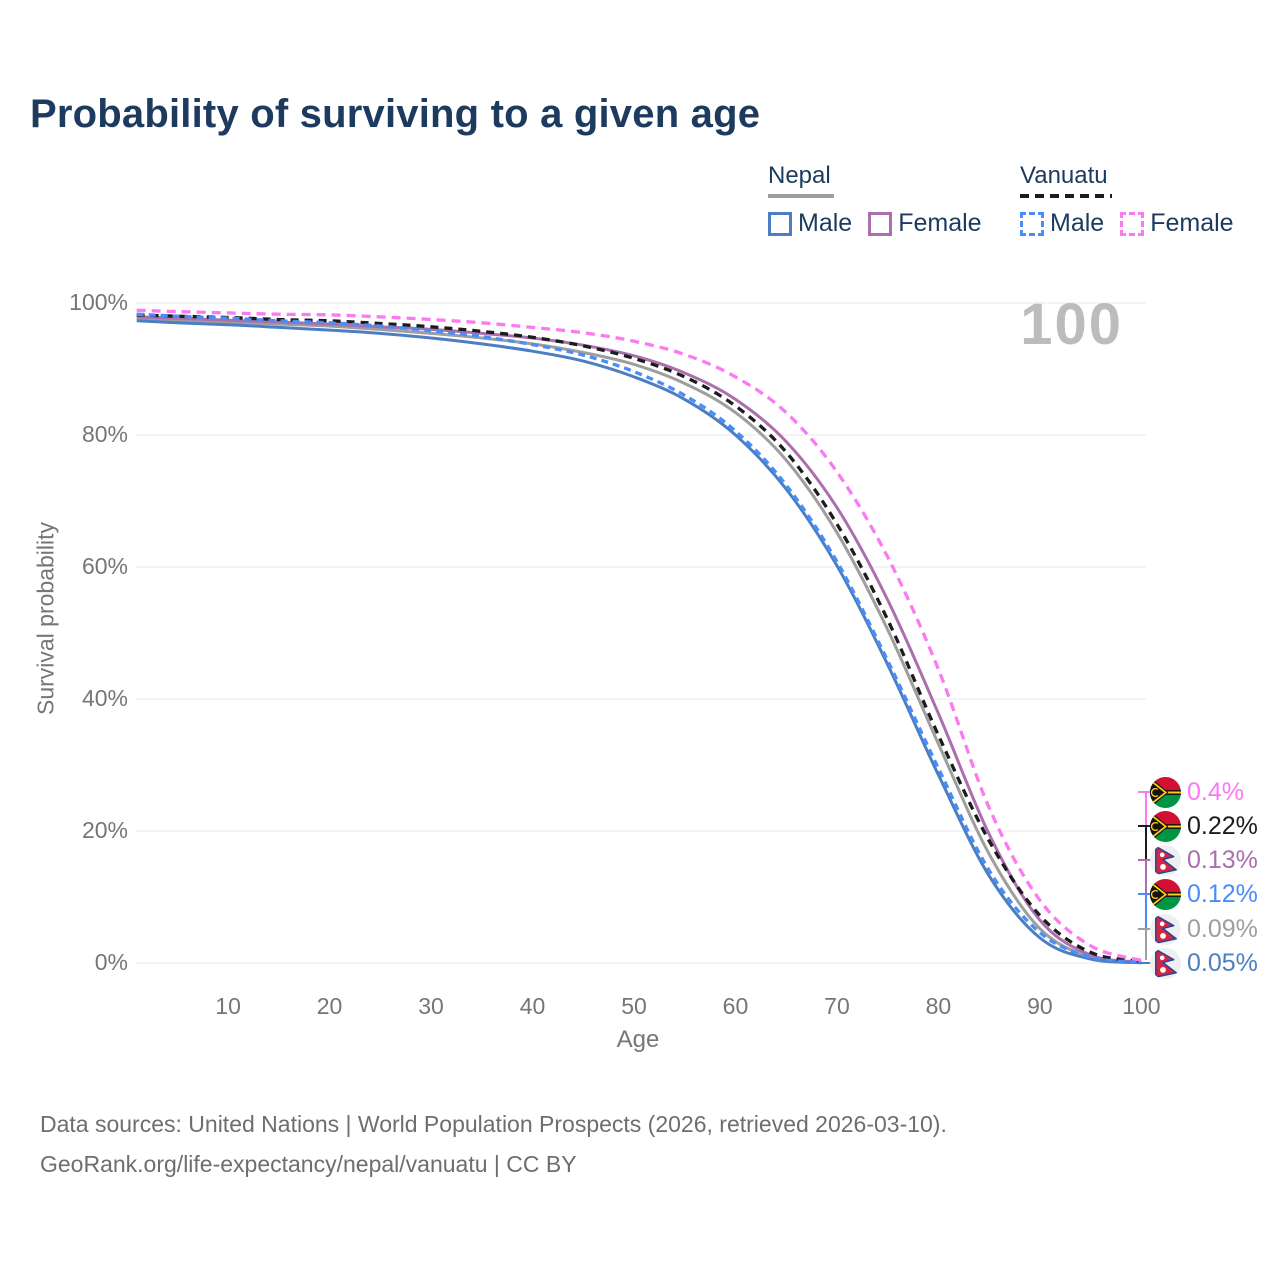 The image size is (1280, 1280). I want to click on end-label-value: 0.22%, so click(1222, 825).